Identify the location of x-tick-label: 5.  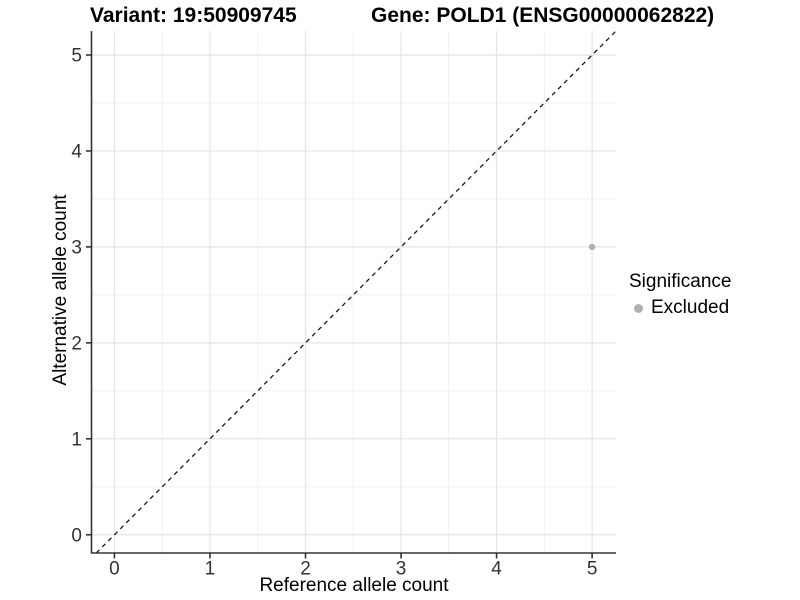
(592, 569).